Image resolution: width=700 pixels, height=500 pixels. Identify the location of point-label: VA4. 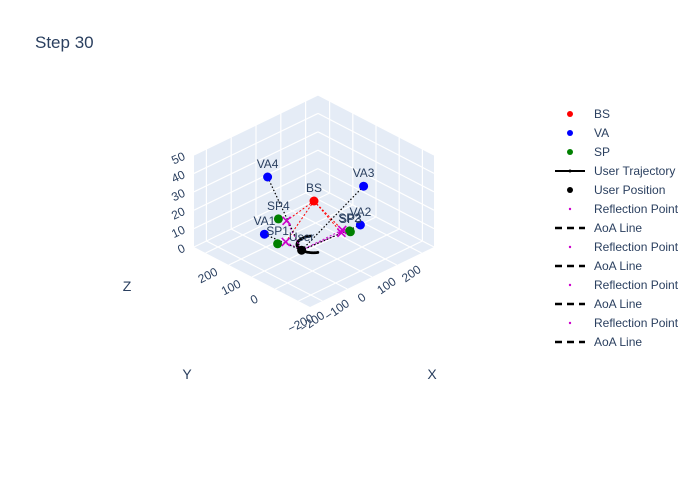
(268, 164).